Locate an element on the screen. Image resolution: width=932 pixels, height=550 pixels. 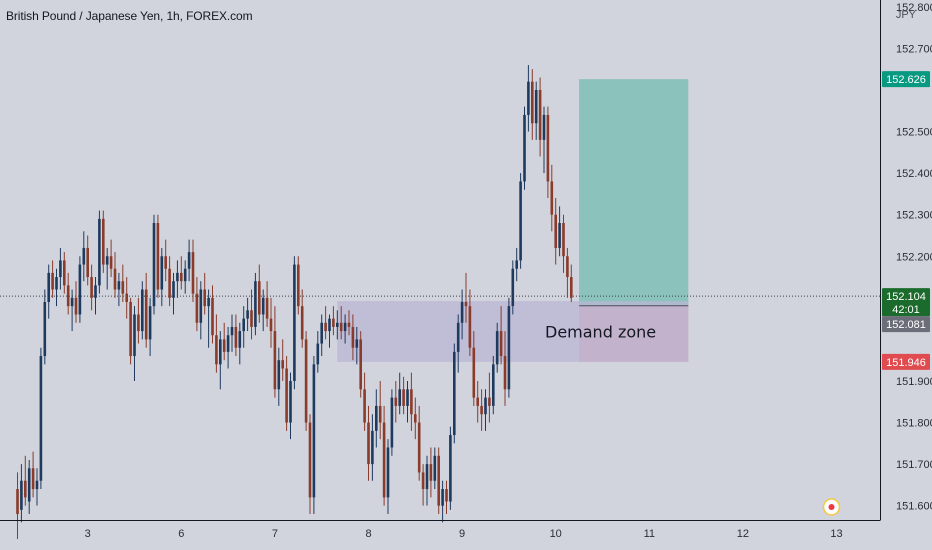
time-tick-label: 3 is located at coordinates (88, 534).